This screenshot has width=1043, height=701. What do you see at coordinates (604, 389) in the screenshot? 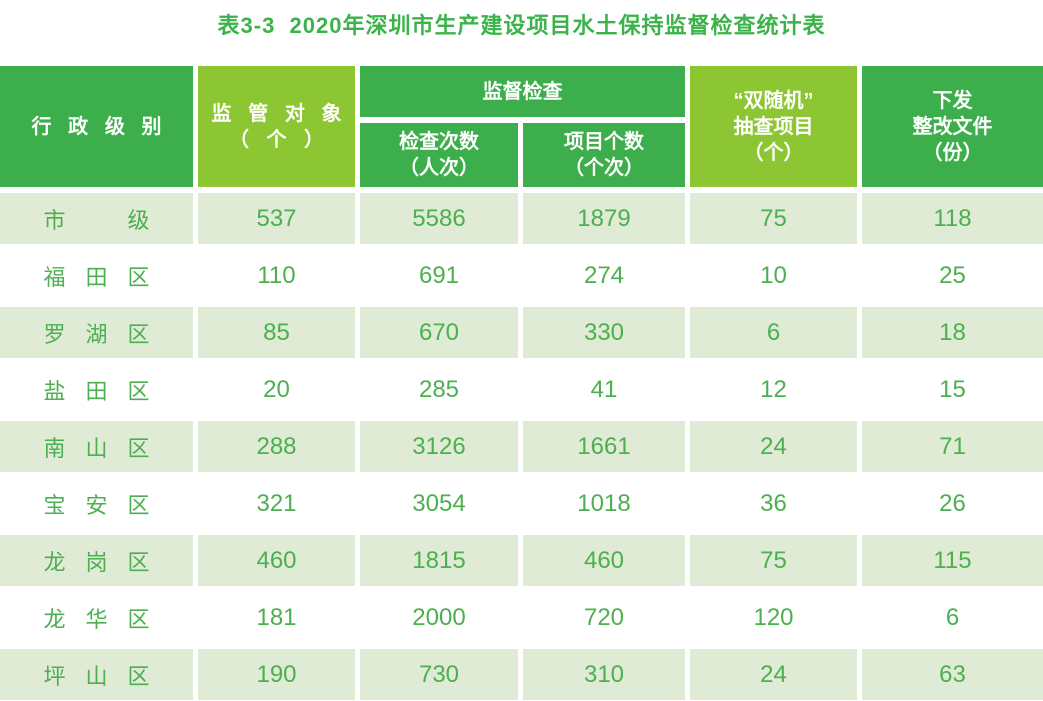
I see `cell-project-count: 41` at bounding box center [604, 389].